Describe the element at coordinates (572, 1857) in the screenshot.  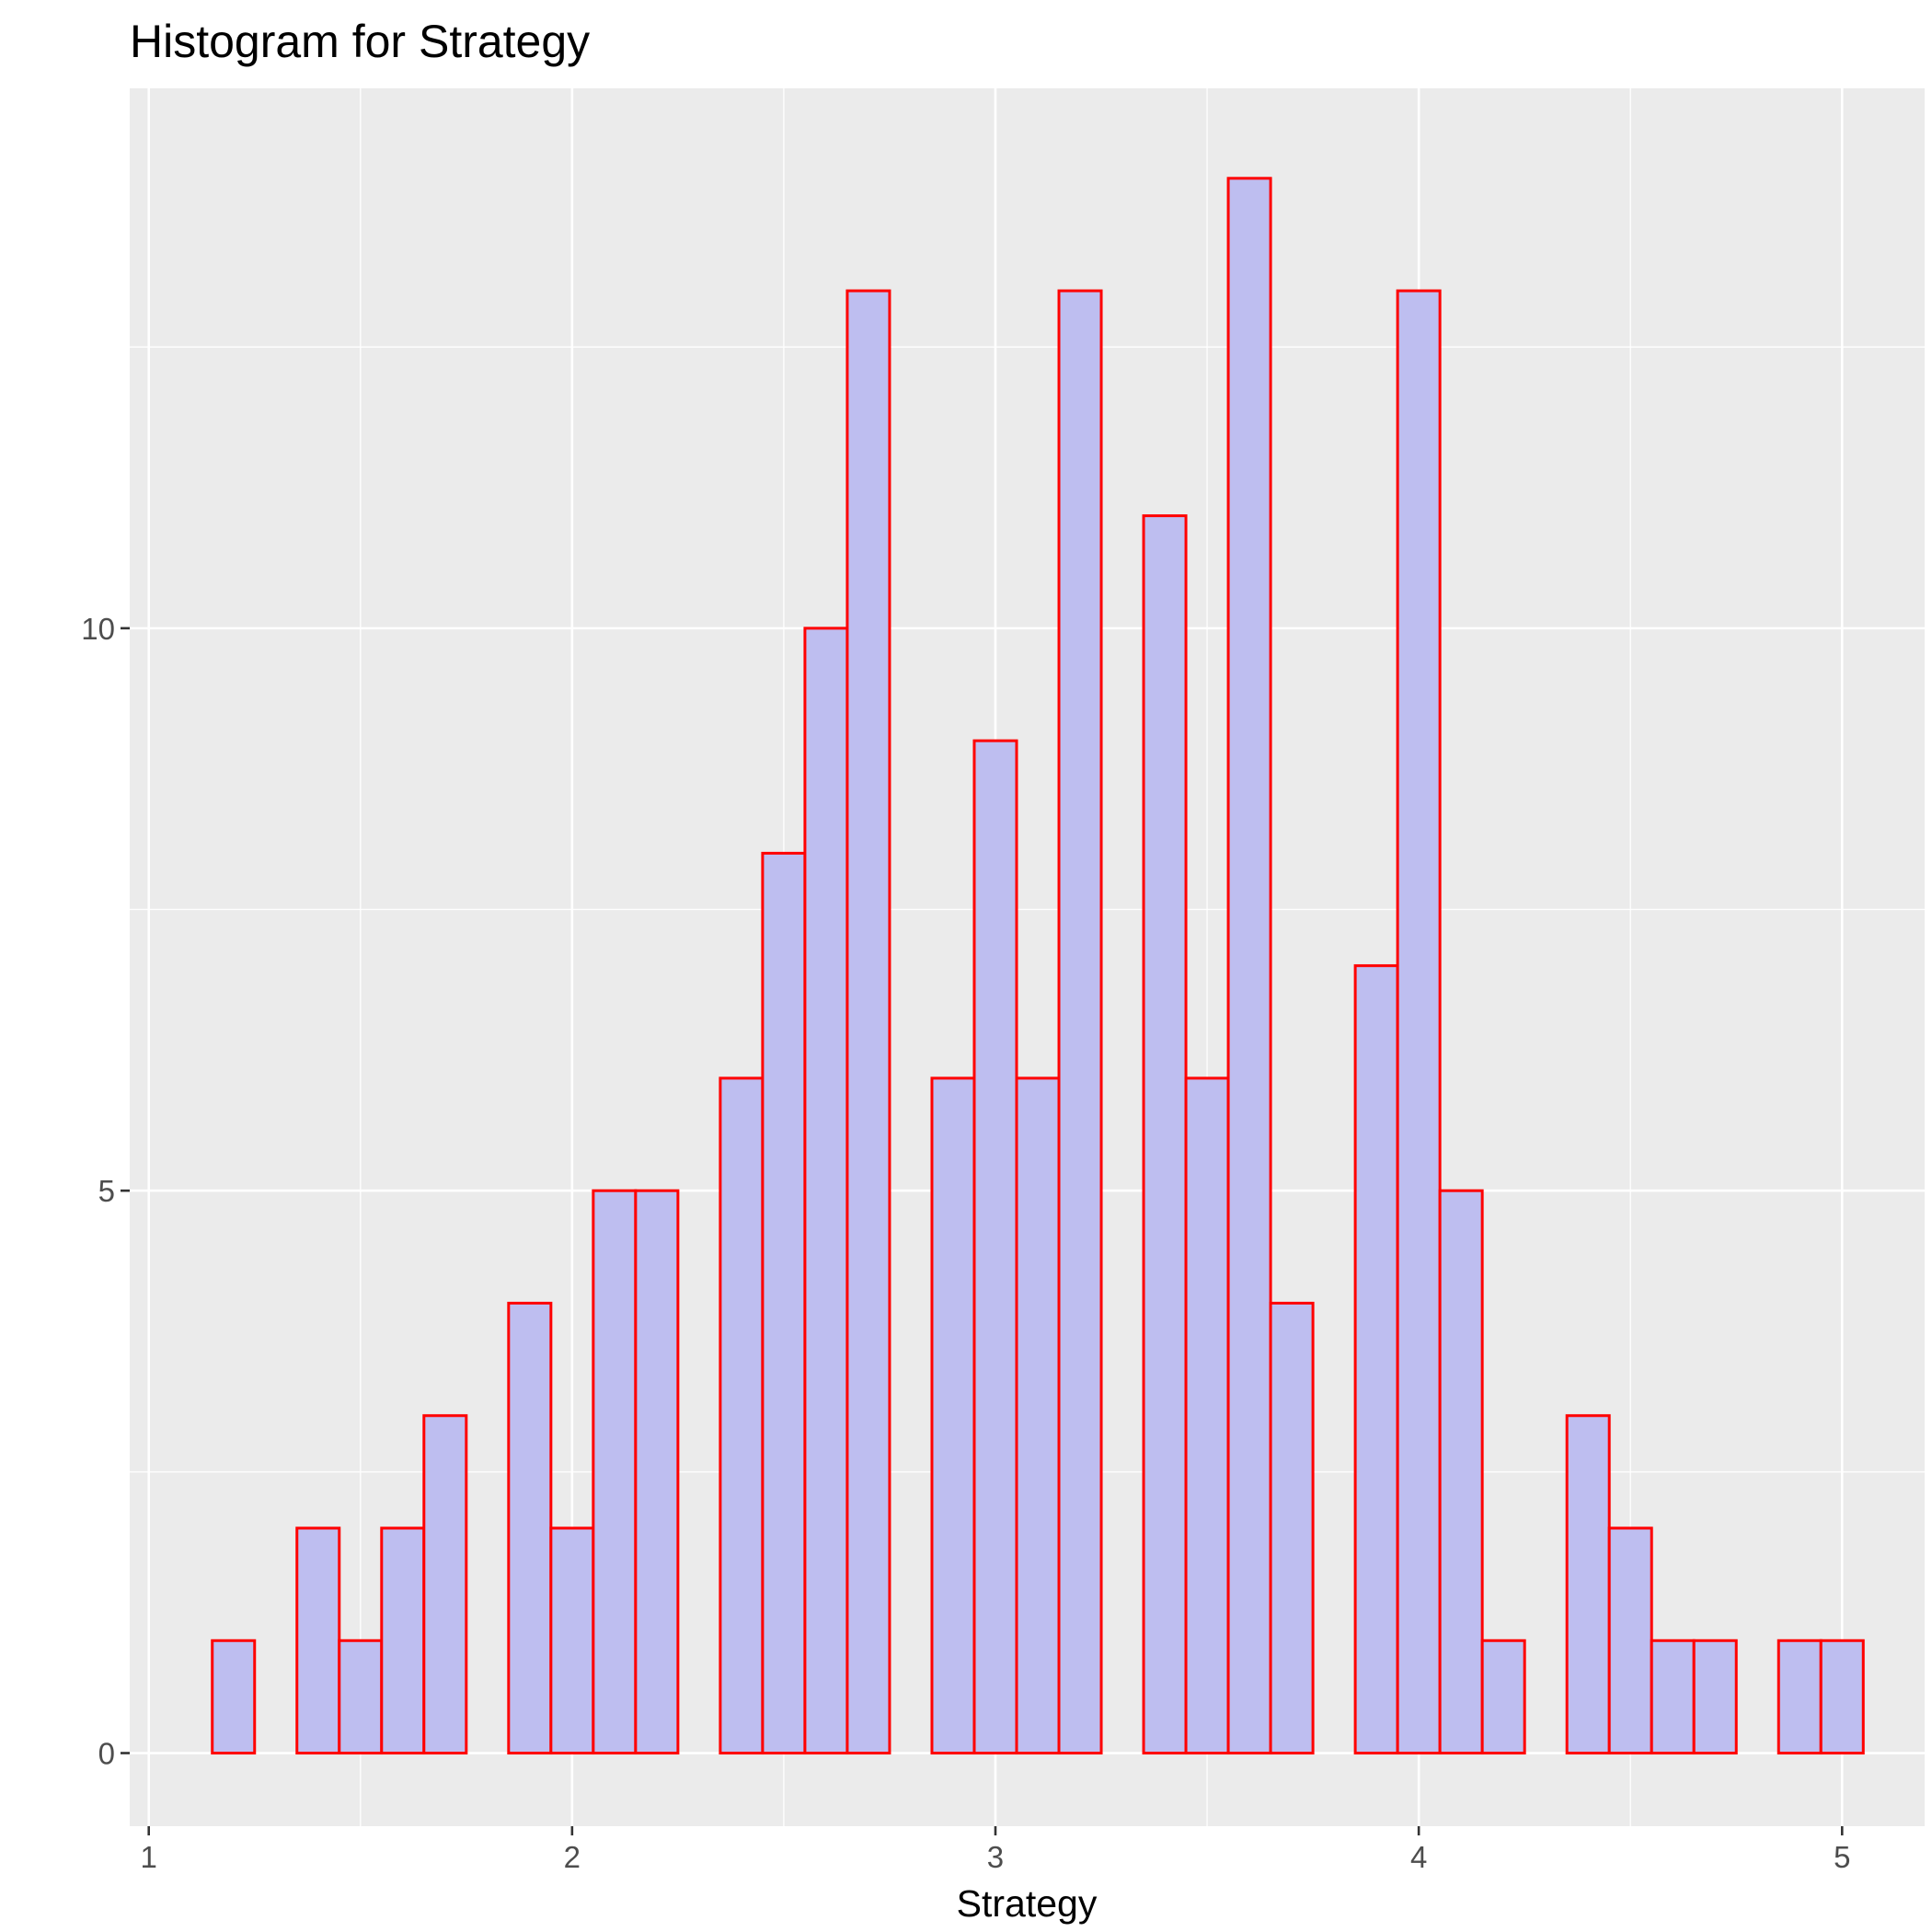
I see `x-tick-label: 2` at that location.